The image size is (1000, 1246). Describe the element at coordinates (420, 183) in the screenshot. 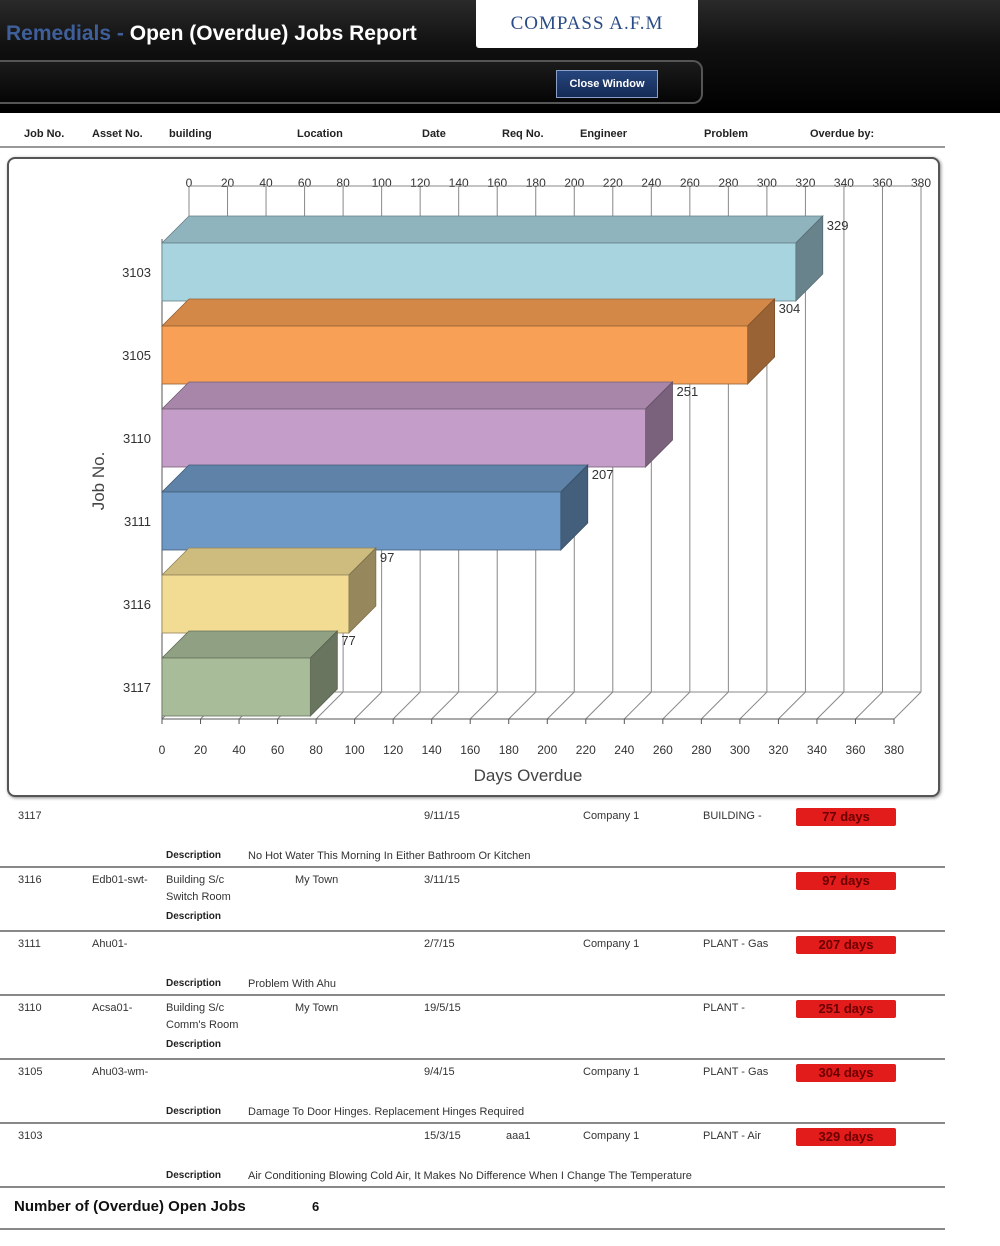

I see `top-tick-label: 120` at that location.